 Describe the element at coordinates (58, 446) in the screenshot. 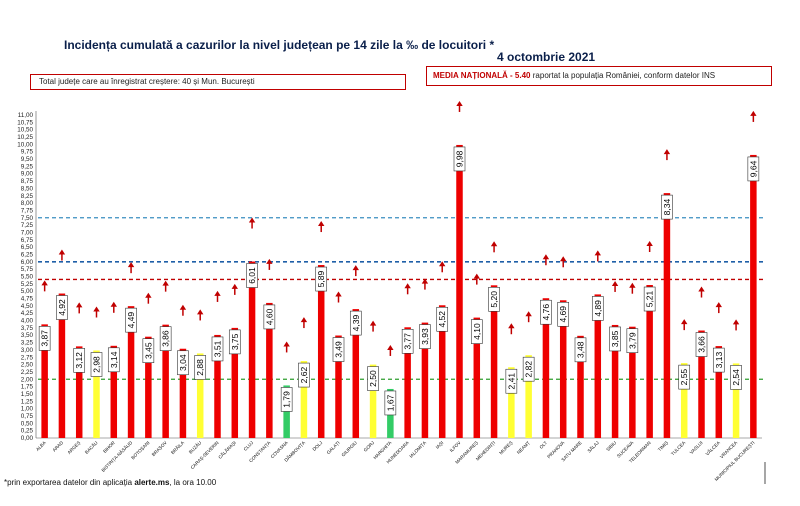

I see `category-label: ARAD` at that location.